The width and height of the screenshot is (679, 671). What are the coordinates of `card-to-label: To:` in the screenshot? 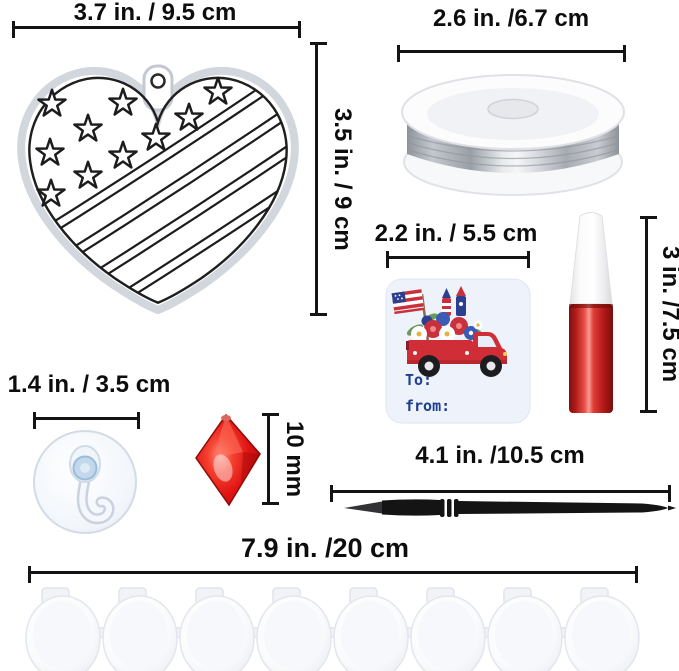 It's located at (418, 380).